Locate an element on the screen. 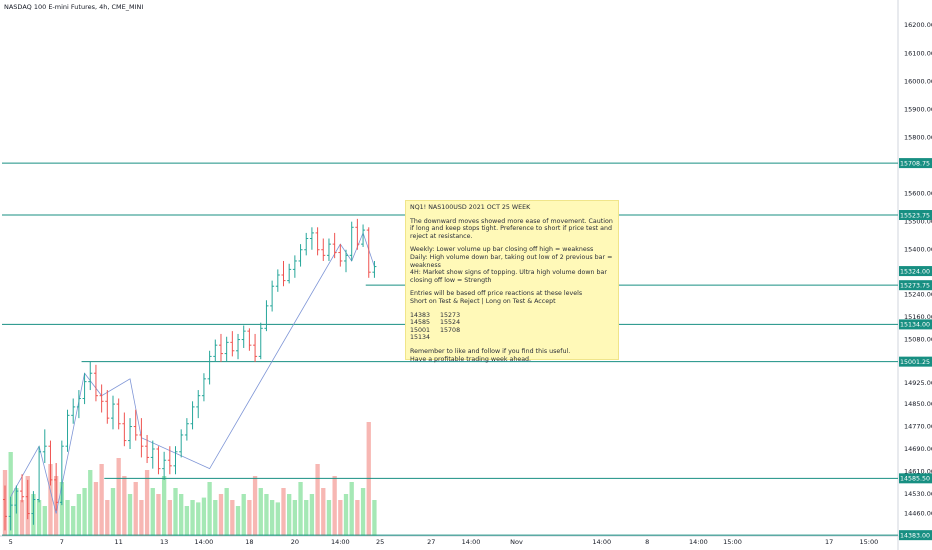 This screenshot has height=550, width=932. note-level-row: 14585 15524 is located at coordinates (435, 323).